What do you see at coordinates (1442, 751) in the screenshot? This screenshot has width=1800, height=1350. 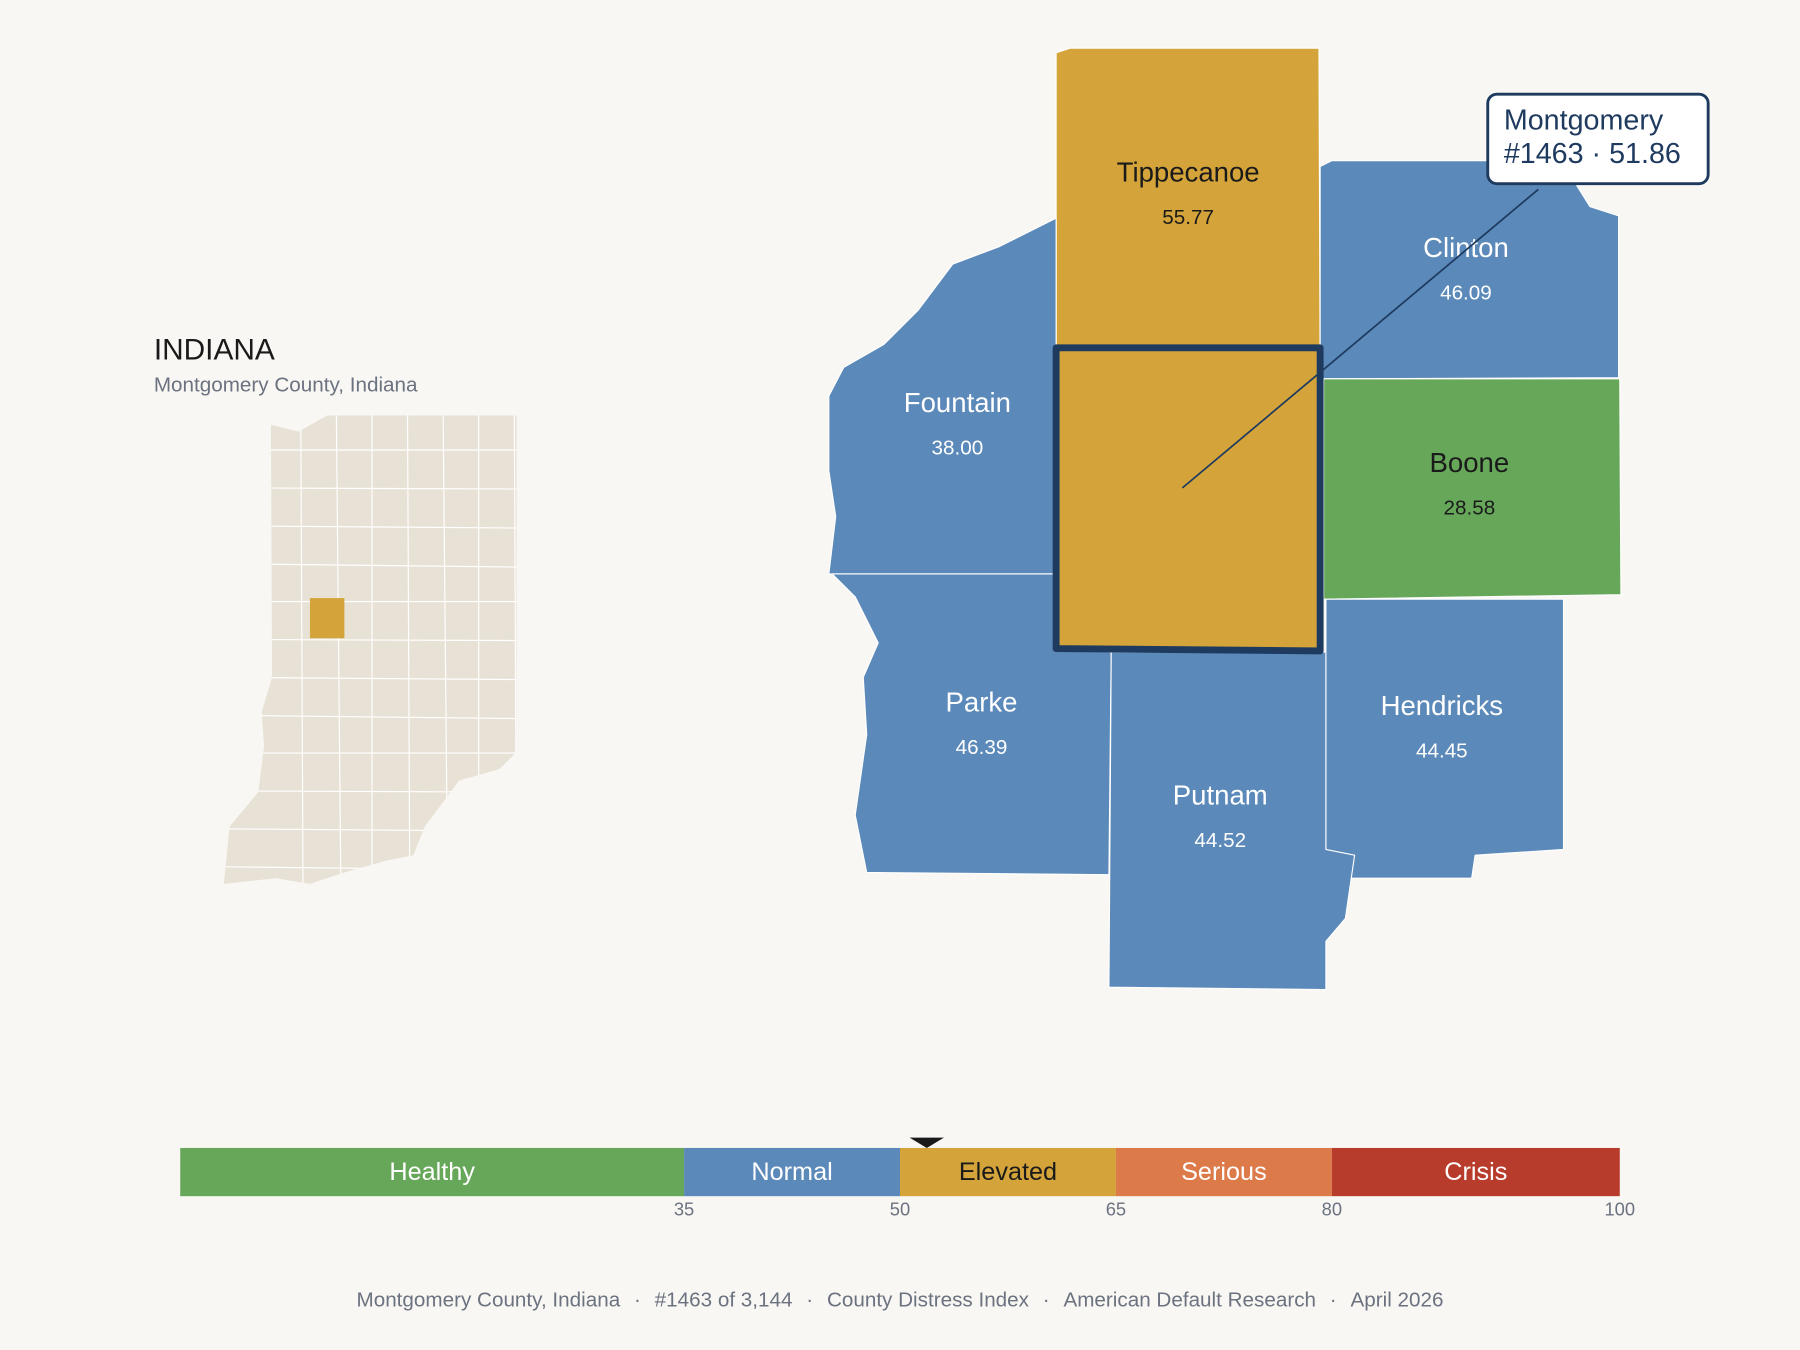 I see `county-value: 44.45` at bounding box center [1442, 751].